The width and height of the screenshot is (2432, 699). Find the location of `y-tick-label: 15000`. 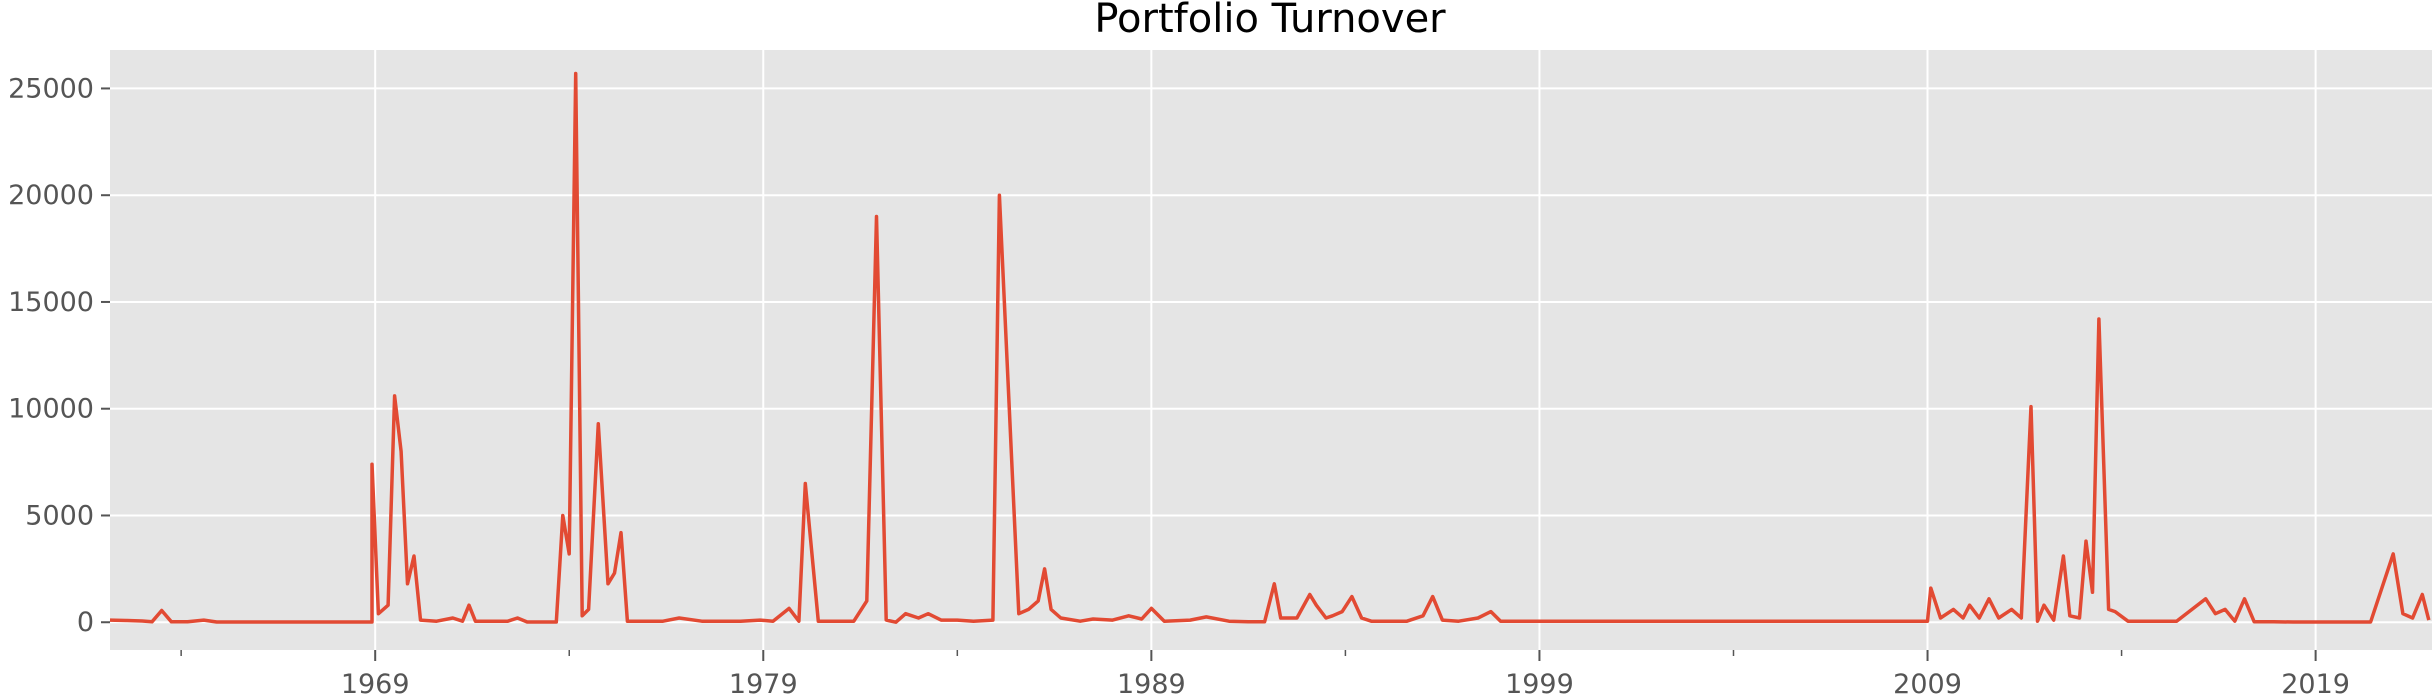

y-tick-label: 15000 is located at coordinates (51, 302).